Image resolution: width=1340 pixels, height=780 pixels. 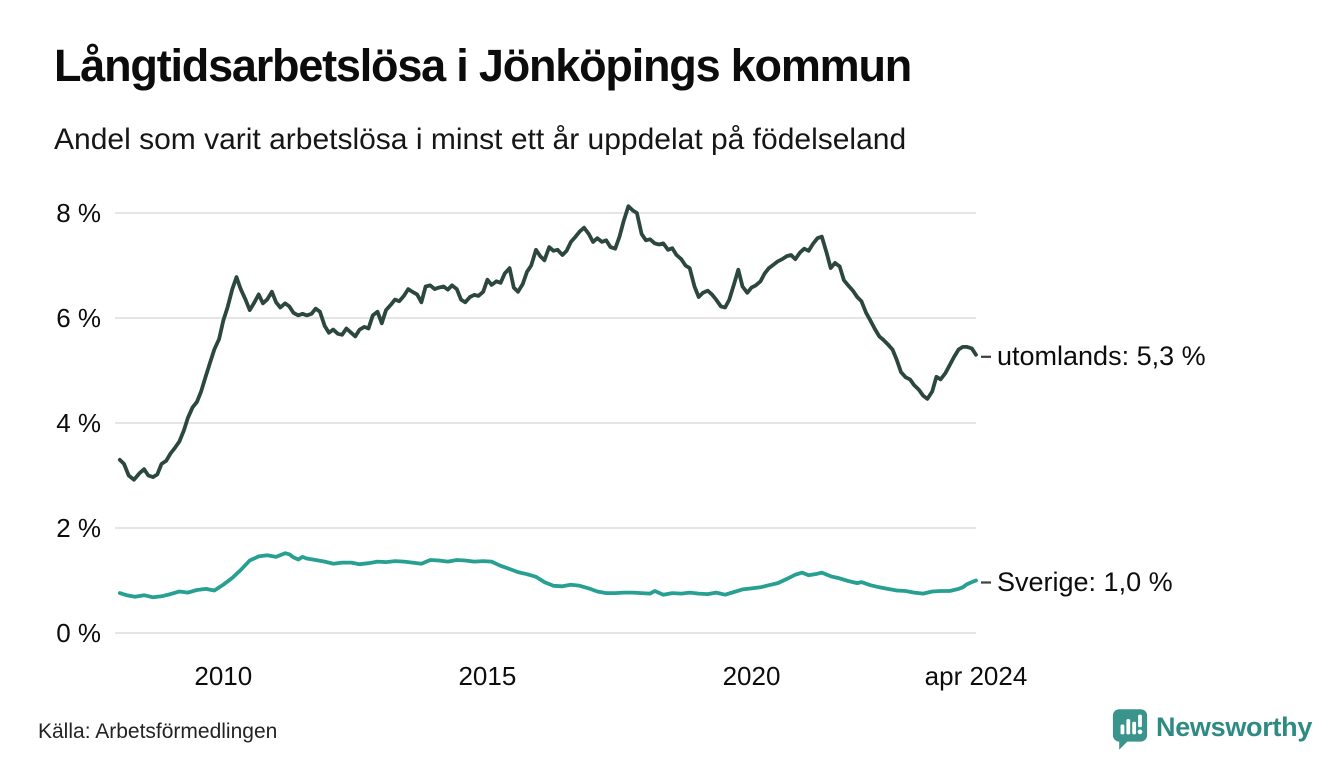 What do you see at coordinates (158, 731) in the screenshot?
I see `source-attribution: Källa: Arbetsförmedlingen` at bounding box center [158, 731].